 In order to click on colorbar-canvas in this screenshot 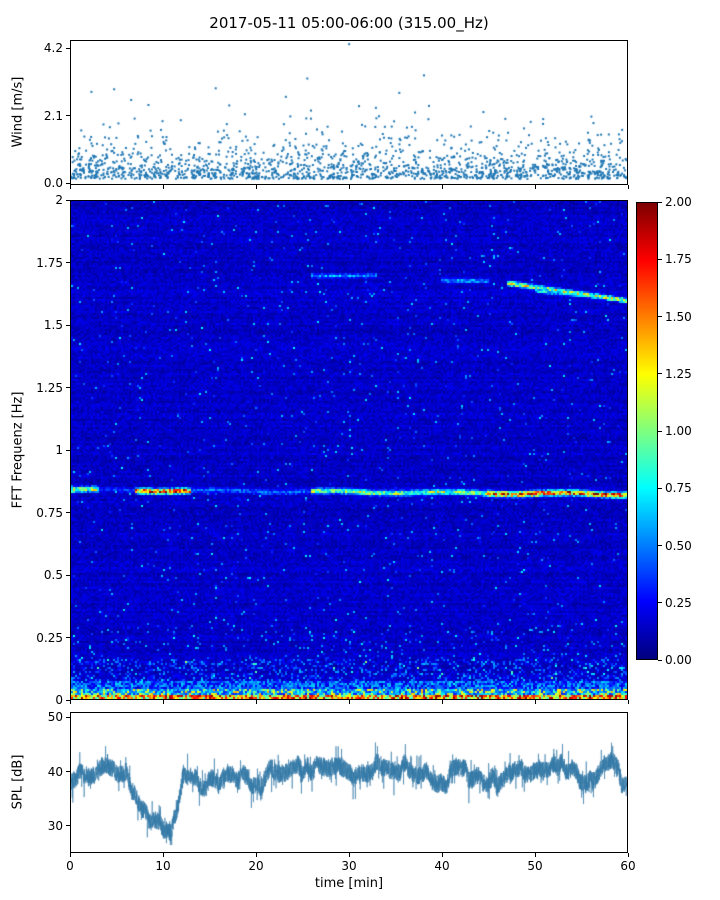, I will do `click(647, 431)`.